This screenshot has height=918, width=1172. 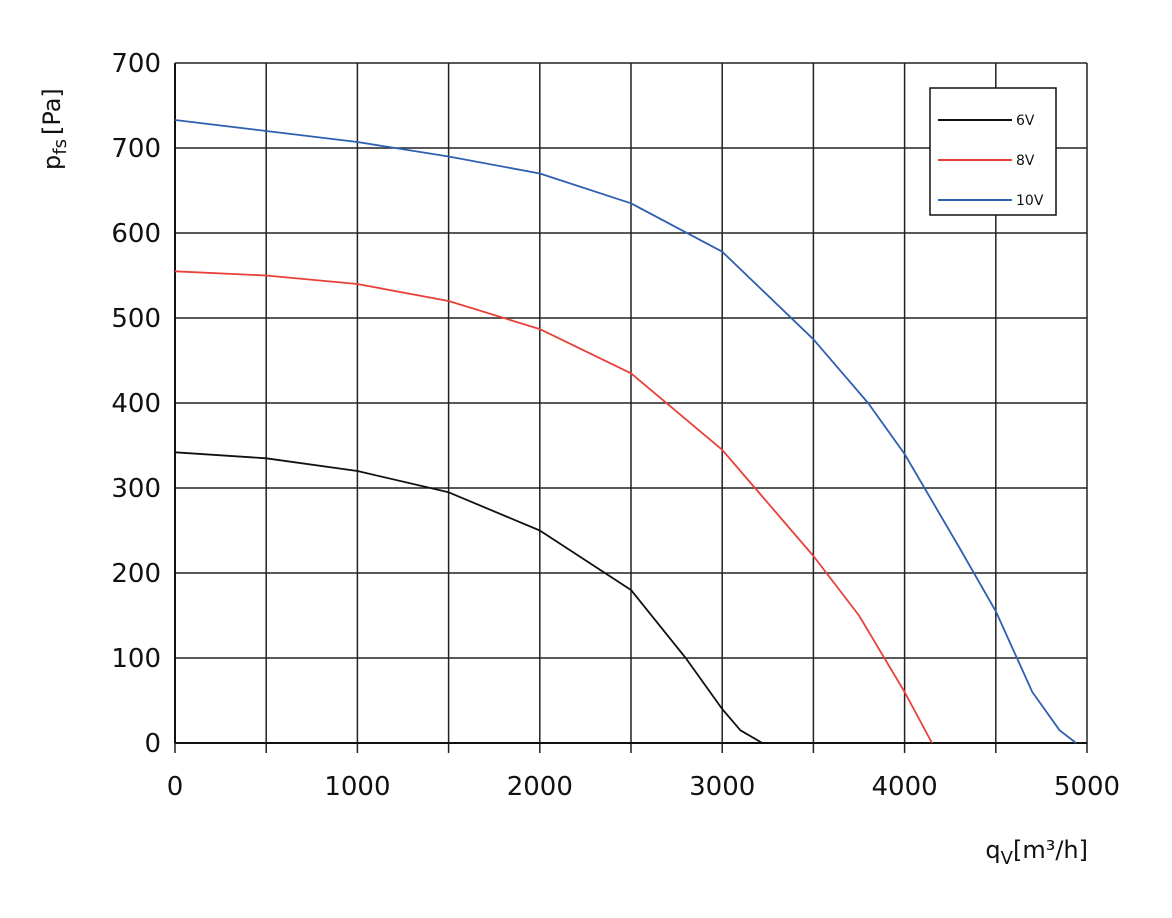 I want to click on y-tick-label: 200, so click(x=136, y=574).